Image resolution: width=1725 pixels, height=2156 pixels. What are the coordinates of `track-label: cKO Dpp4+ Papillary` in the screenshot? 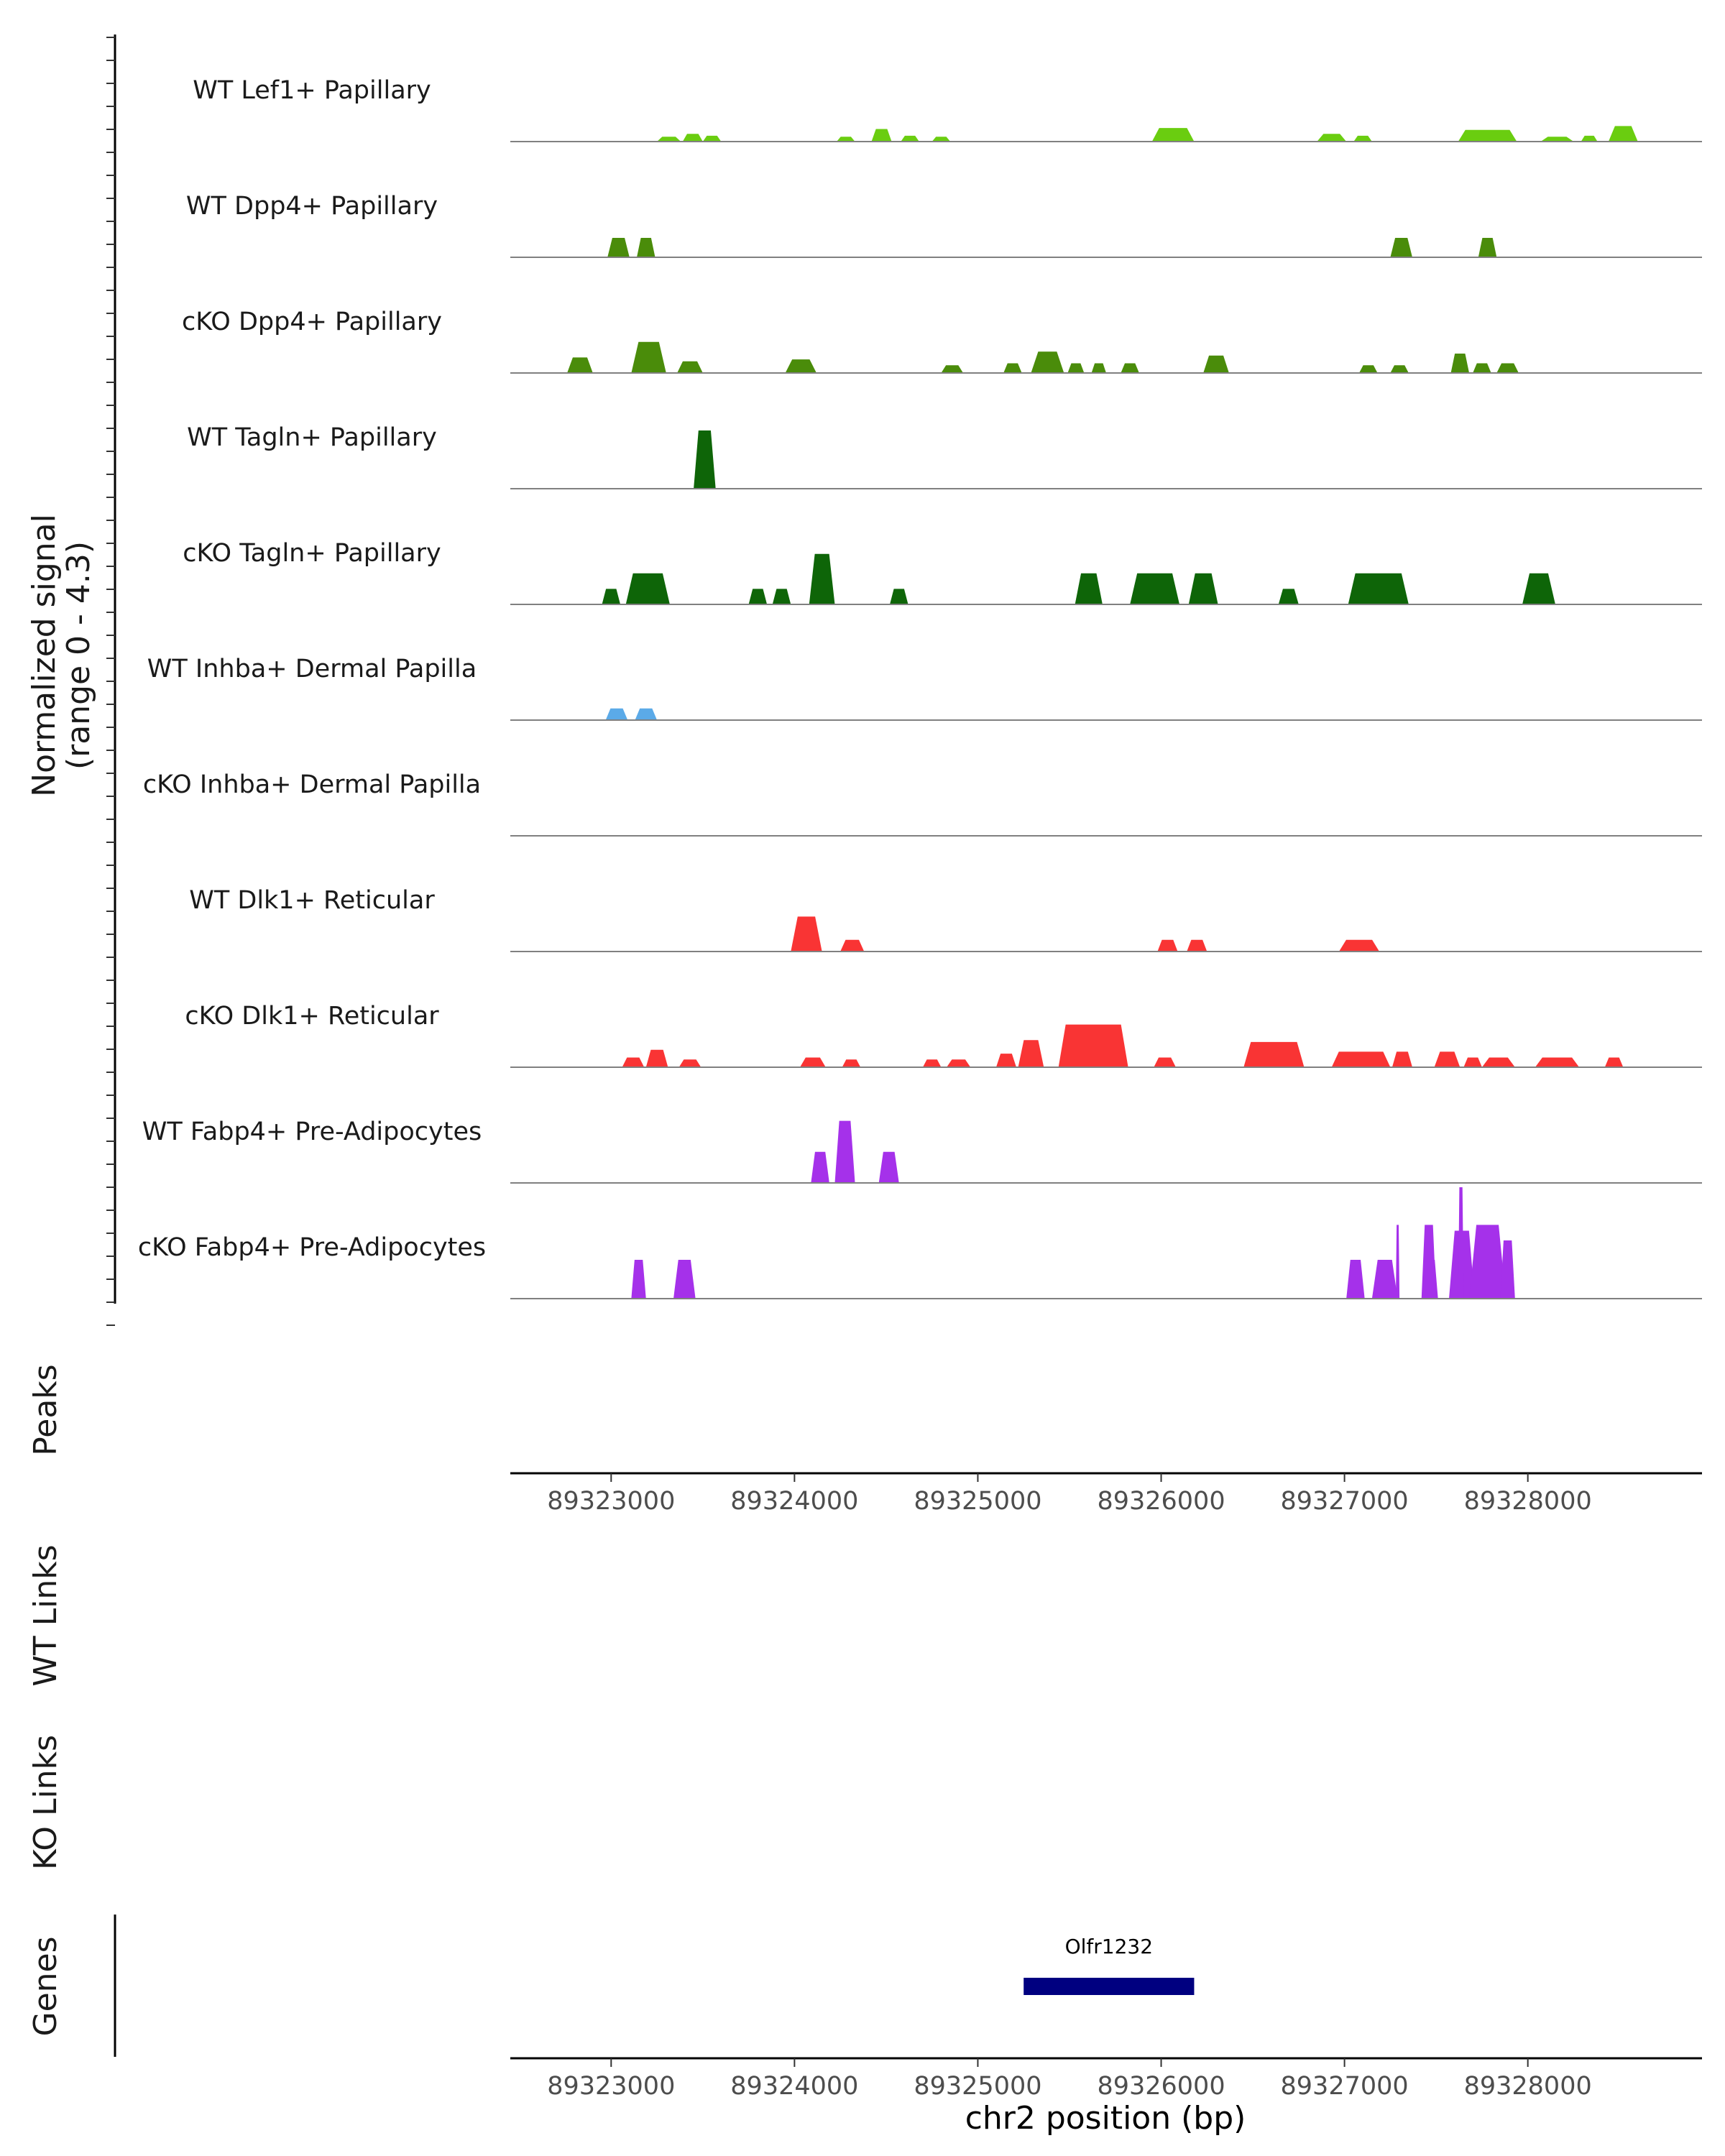 It's located at (312, 322).